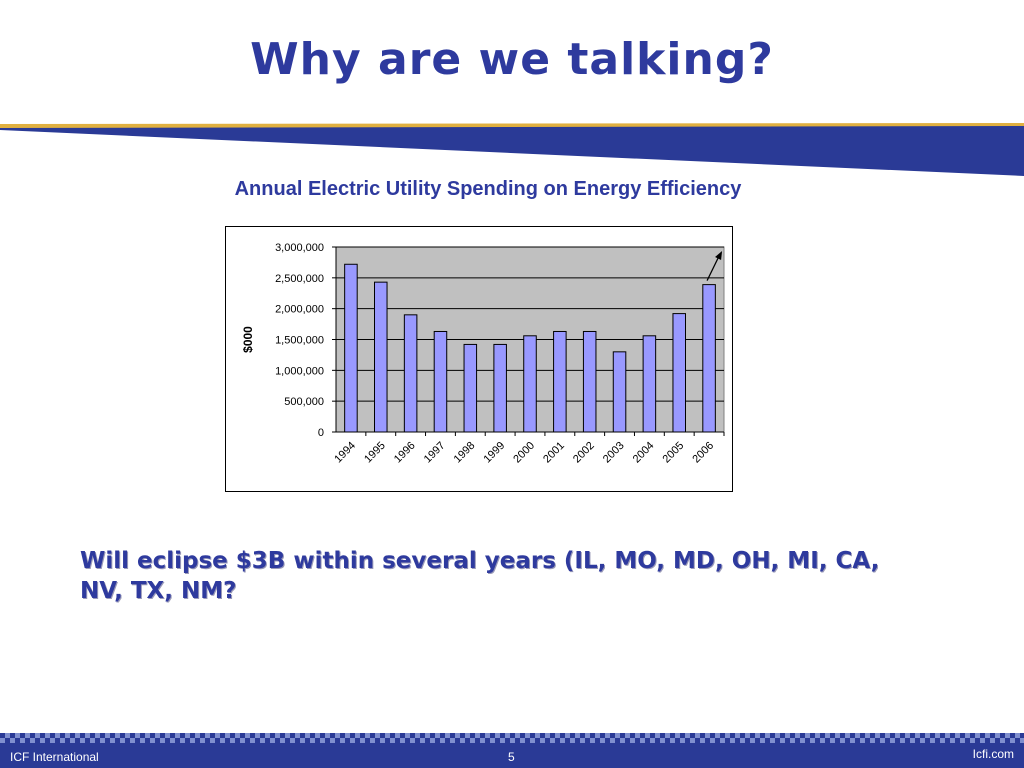 The height and width of the screenshot is (768, 1024). I want to click on x-tick-label: 1994, so click(345, 453).